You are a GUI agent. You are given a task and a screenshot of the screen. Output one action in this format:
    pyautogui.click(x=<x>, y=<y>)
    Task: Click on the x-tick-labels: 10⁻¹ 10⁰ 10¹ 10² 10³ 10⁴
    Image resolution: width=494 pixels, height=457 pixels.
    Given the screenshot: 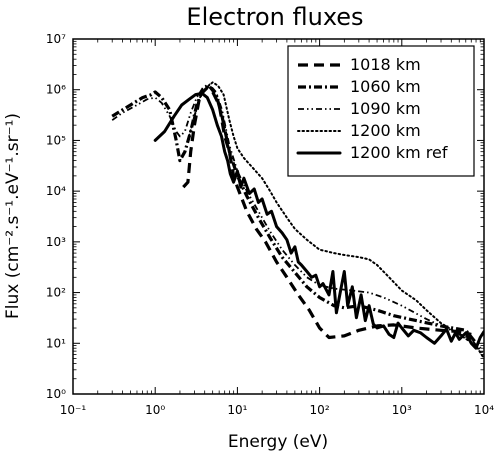 What is the action you would take?
    pyautogui.click(x=277, y=410)
    